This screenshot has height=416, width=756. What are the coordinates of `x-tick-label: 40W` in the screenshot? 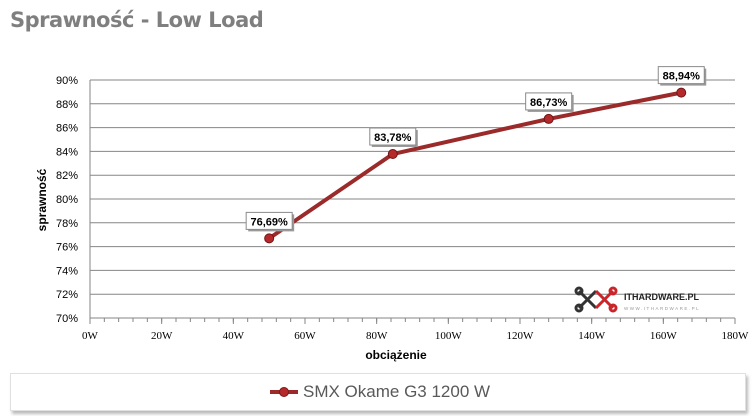 It's located at (234, 336).